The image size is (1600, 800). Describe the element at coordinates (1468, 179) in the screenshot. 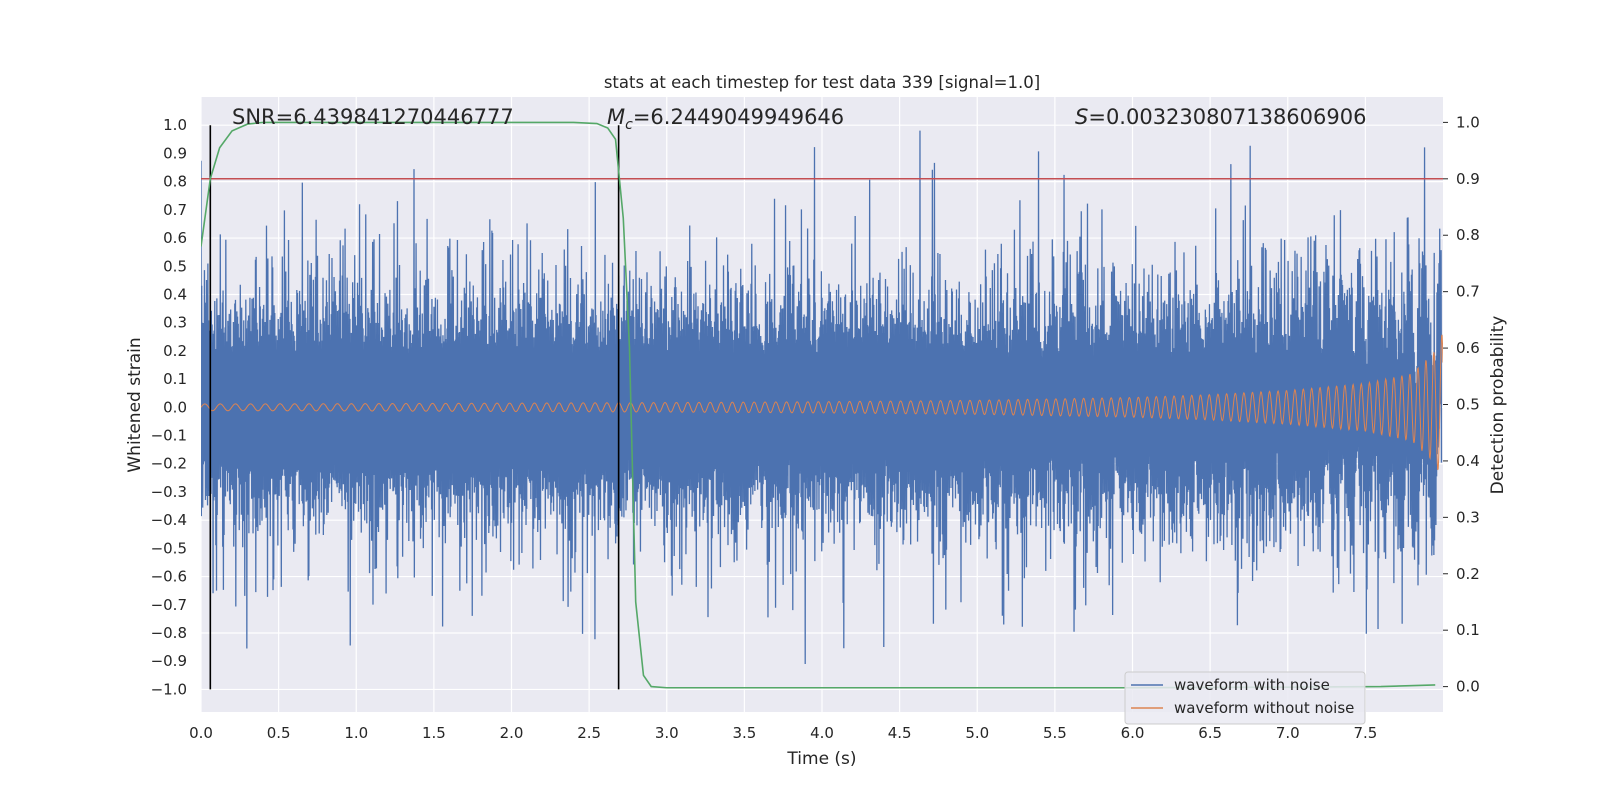

I see `y2-tick-label: 0.9` at that location.